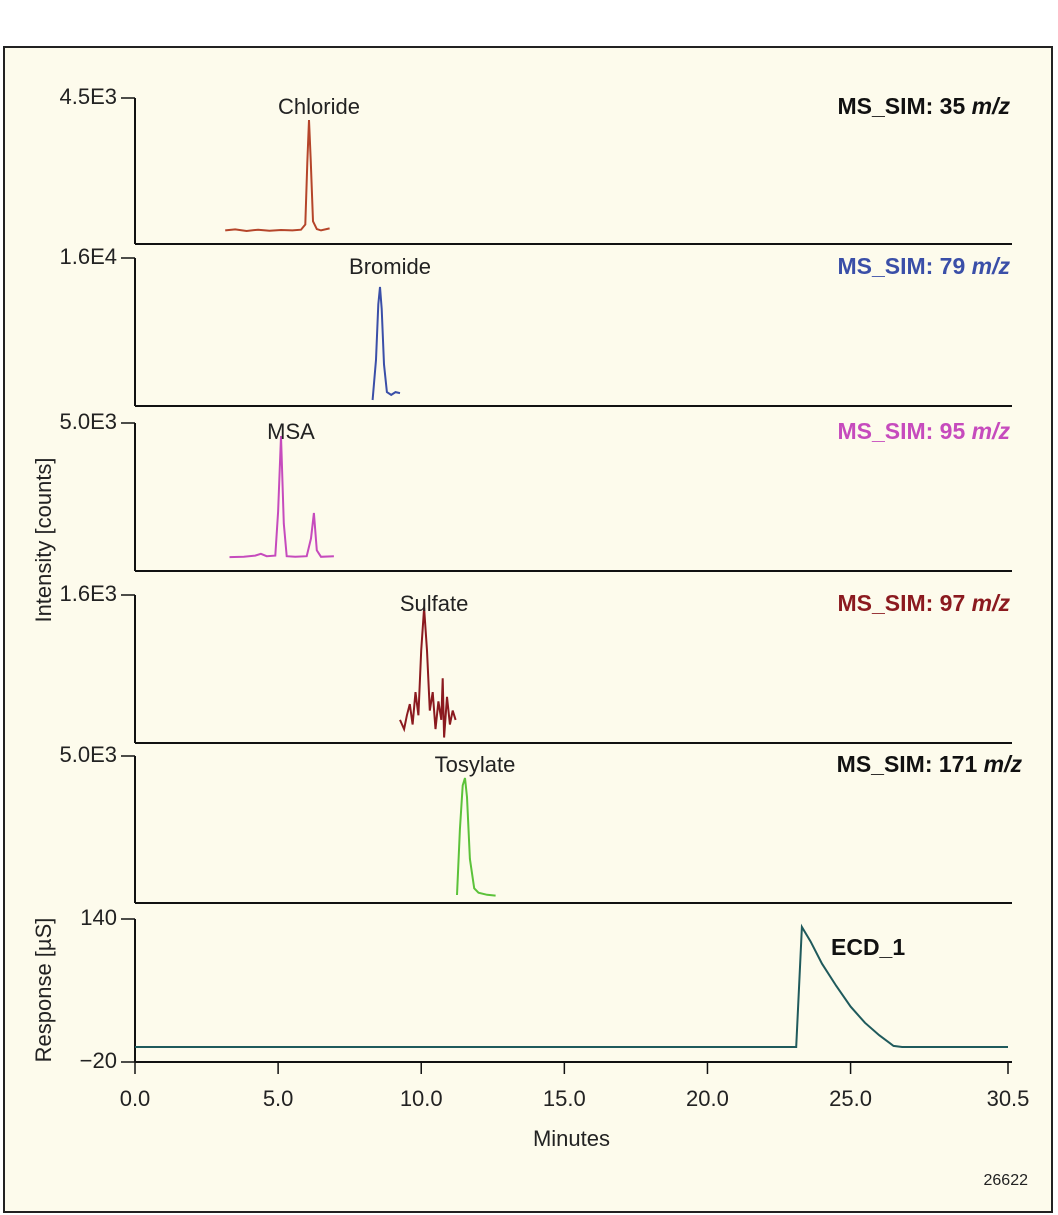 This screenshot has width=1058, height=1215. I want to click on peak-label: Tosylate, so click(475, 764).